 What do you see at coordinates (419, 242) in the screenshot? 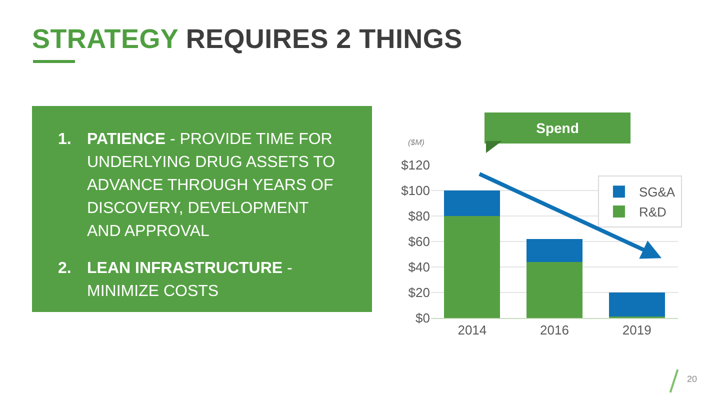
I see `y-tick-label: $60` at bounding box center [419, 242].